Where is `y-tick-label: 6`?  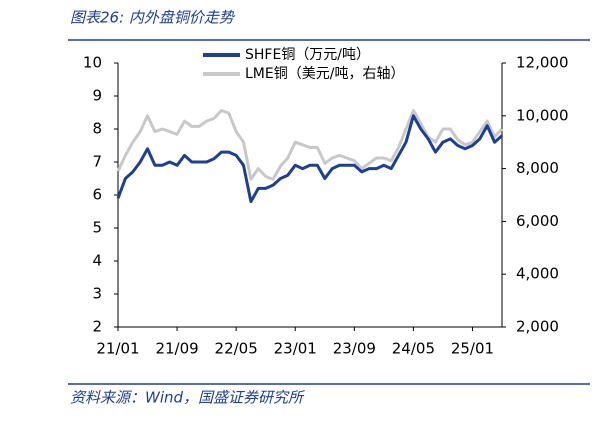 y-tick-label: 6 is located at coordinates (97, 195).